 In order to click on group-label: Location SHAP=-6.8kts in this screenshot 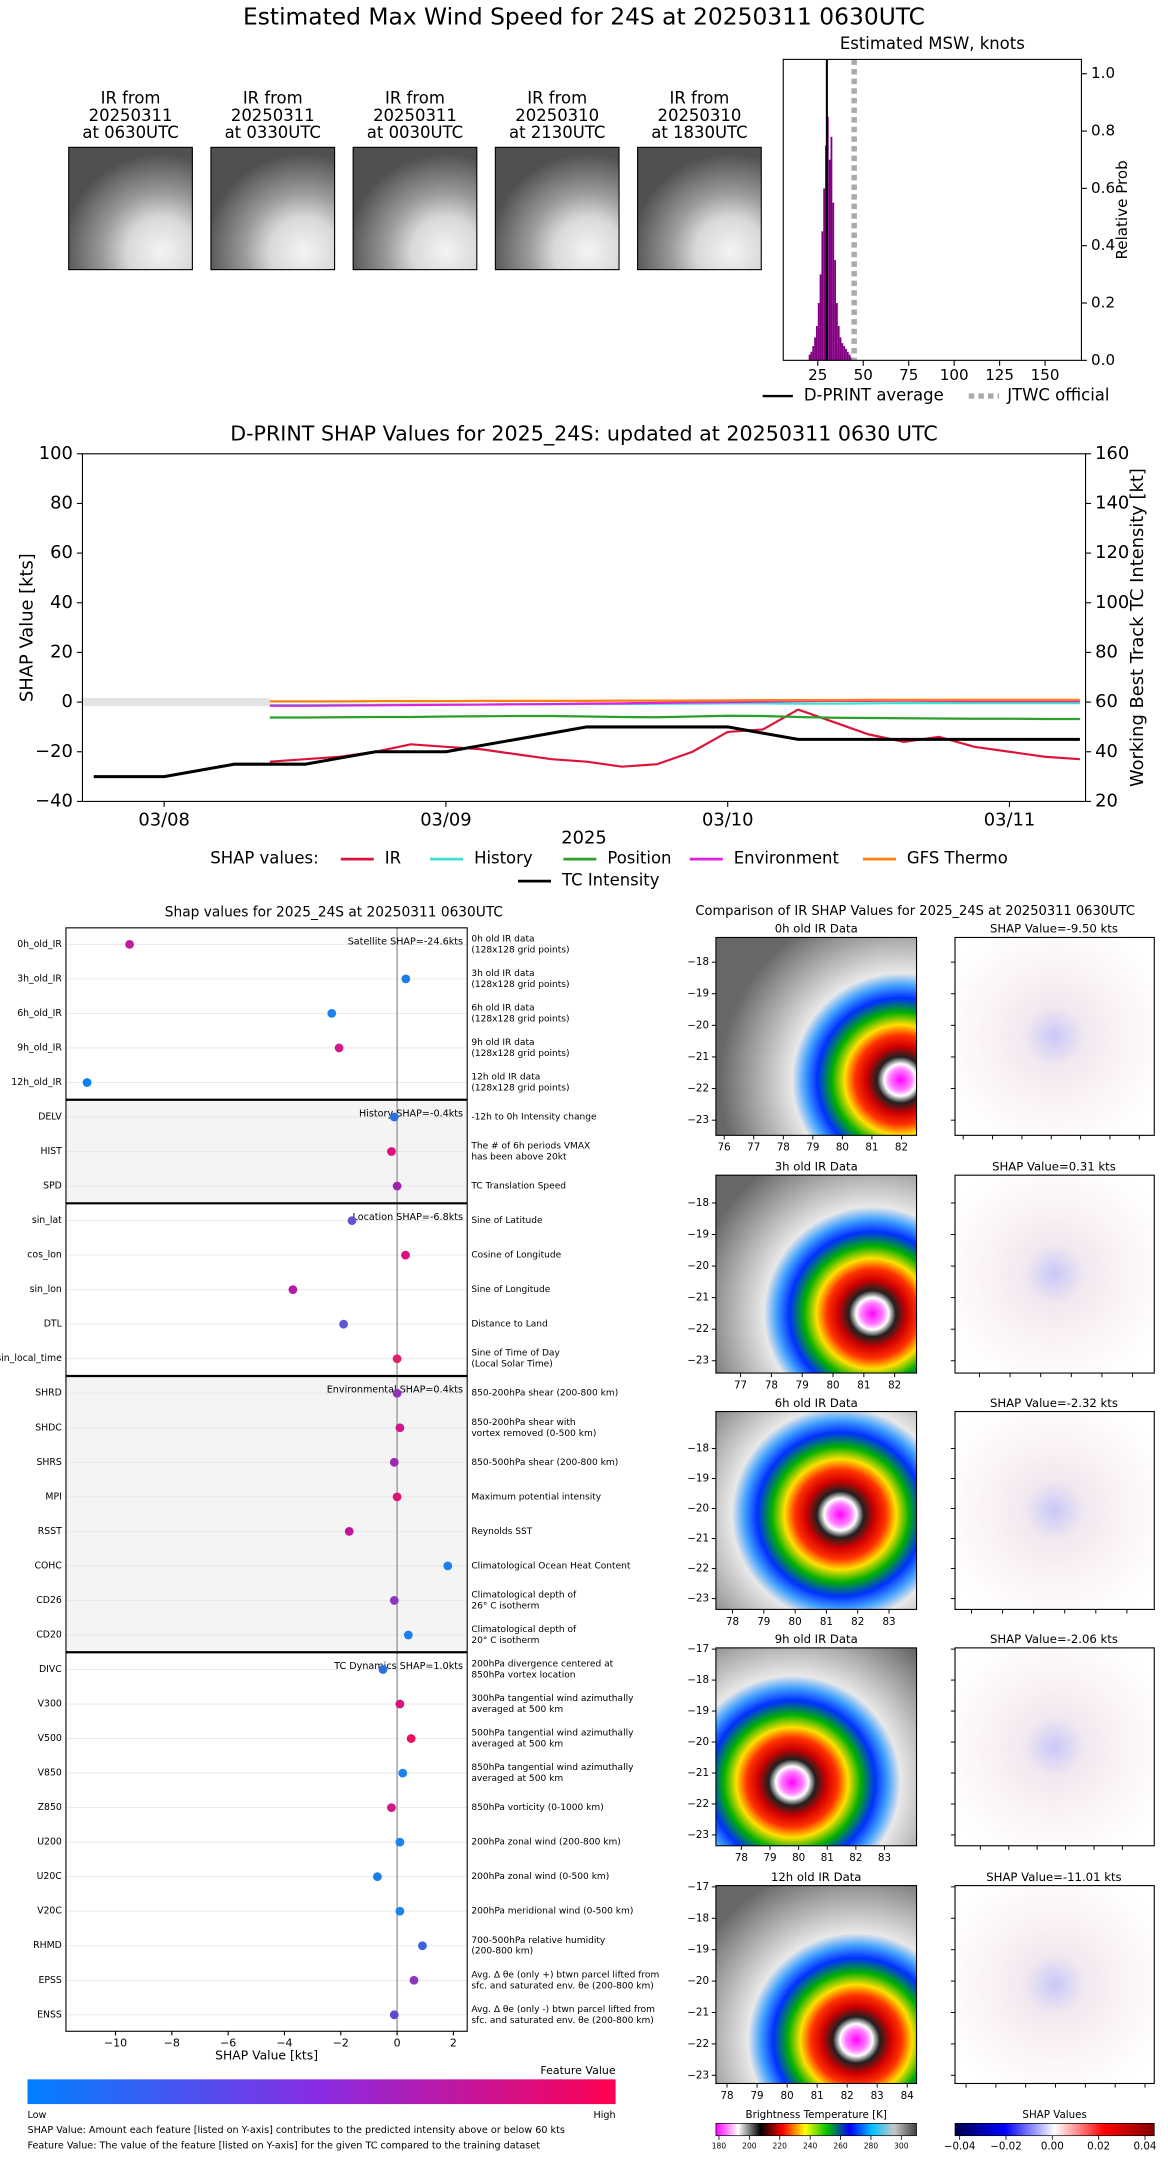, I will do `click(408, 1217)`.